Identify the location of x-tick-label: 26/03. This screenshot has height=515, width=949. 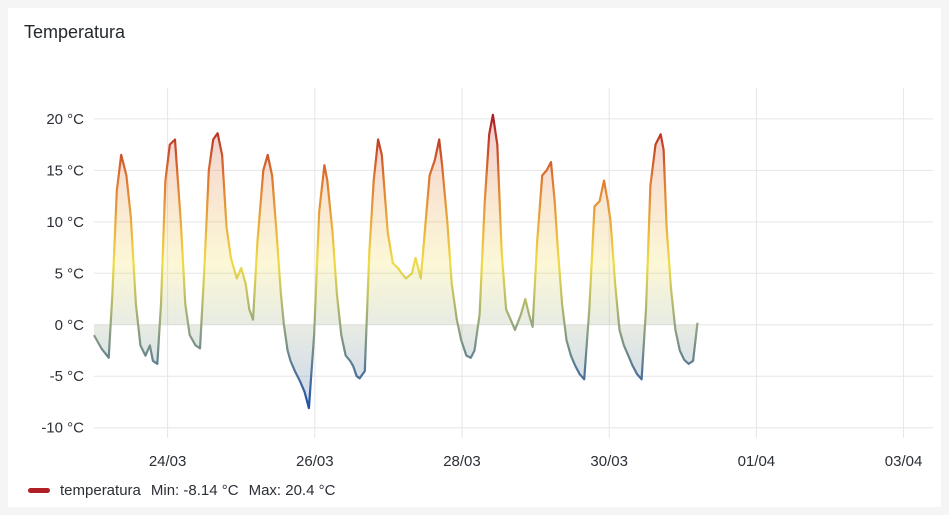
(315, 461).